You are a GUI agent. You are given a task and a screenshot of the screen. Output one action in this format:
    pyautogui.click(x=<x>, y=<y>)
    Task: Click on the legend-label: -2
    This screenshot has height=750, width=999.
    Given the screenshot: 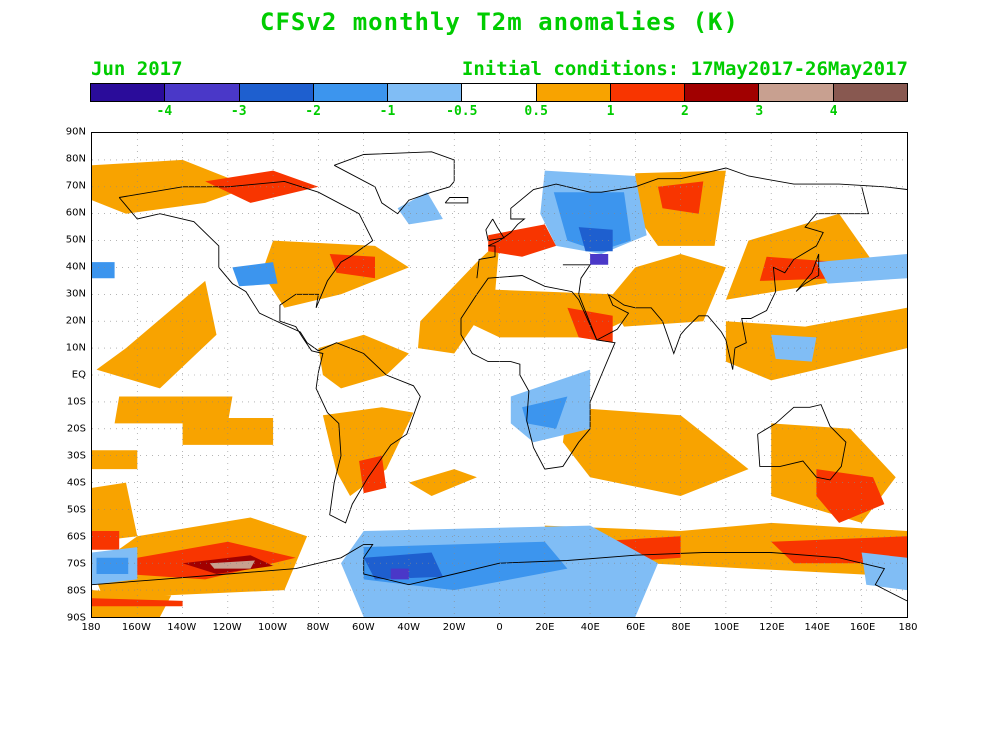 What is the action you would take?
    pyautogui.click(x=313, y=111)
    